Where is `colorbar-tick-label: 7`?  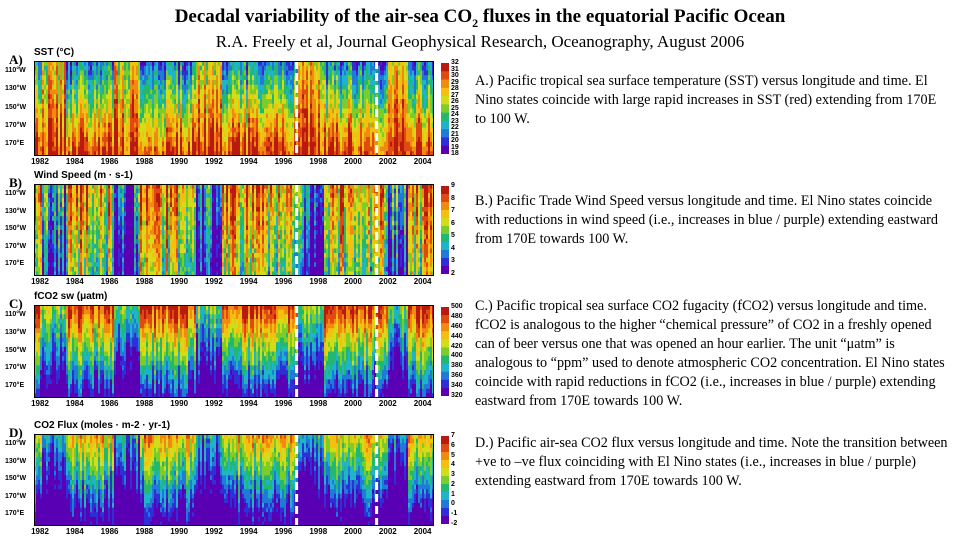 colorbar-tick-label: 7 is located at coordinates (453, 210).